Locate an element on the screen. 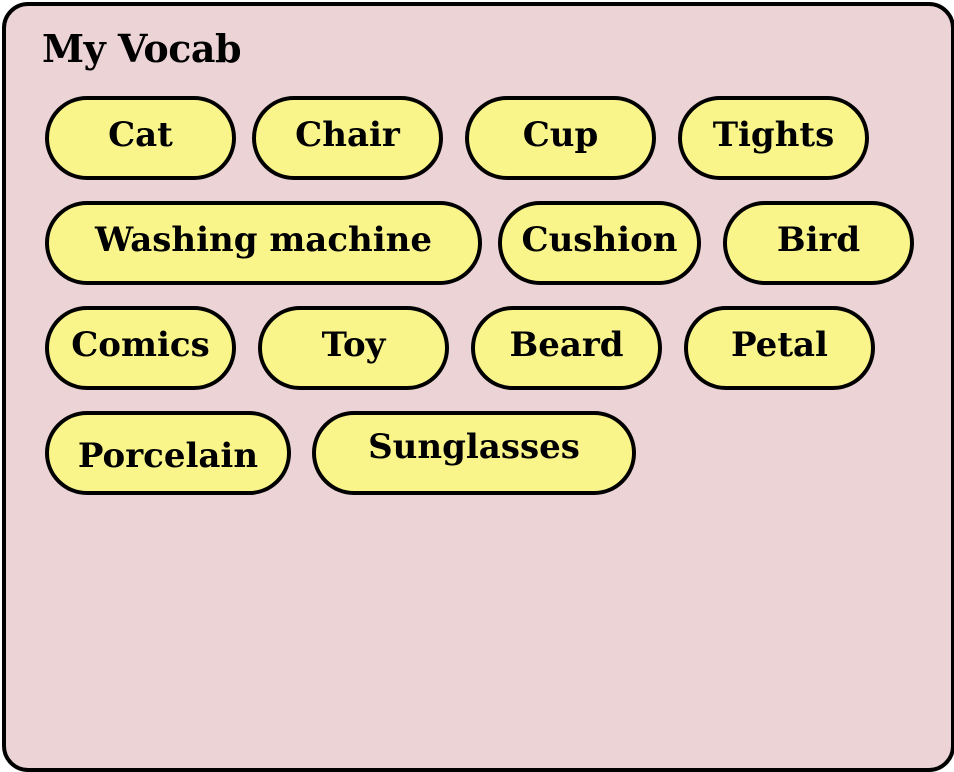  word-chip-label: Washing machine is located at coordinates (263, 240).